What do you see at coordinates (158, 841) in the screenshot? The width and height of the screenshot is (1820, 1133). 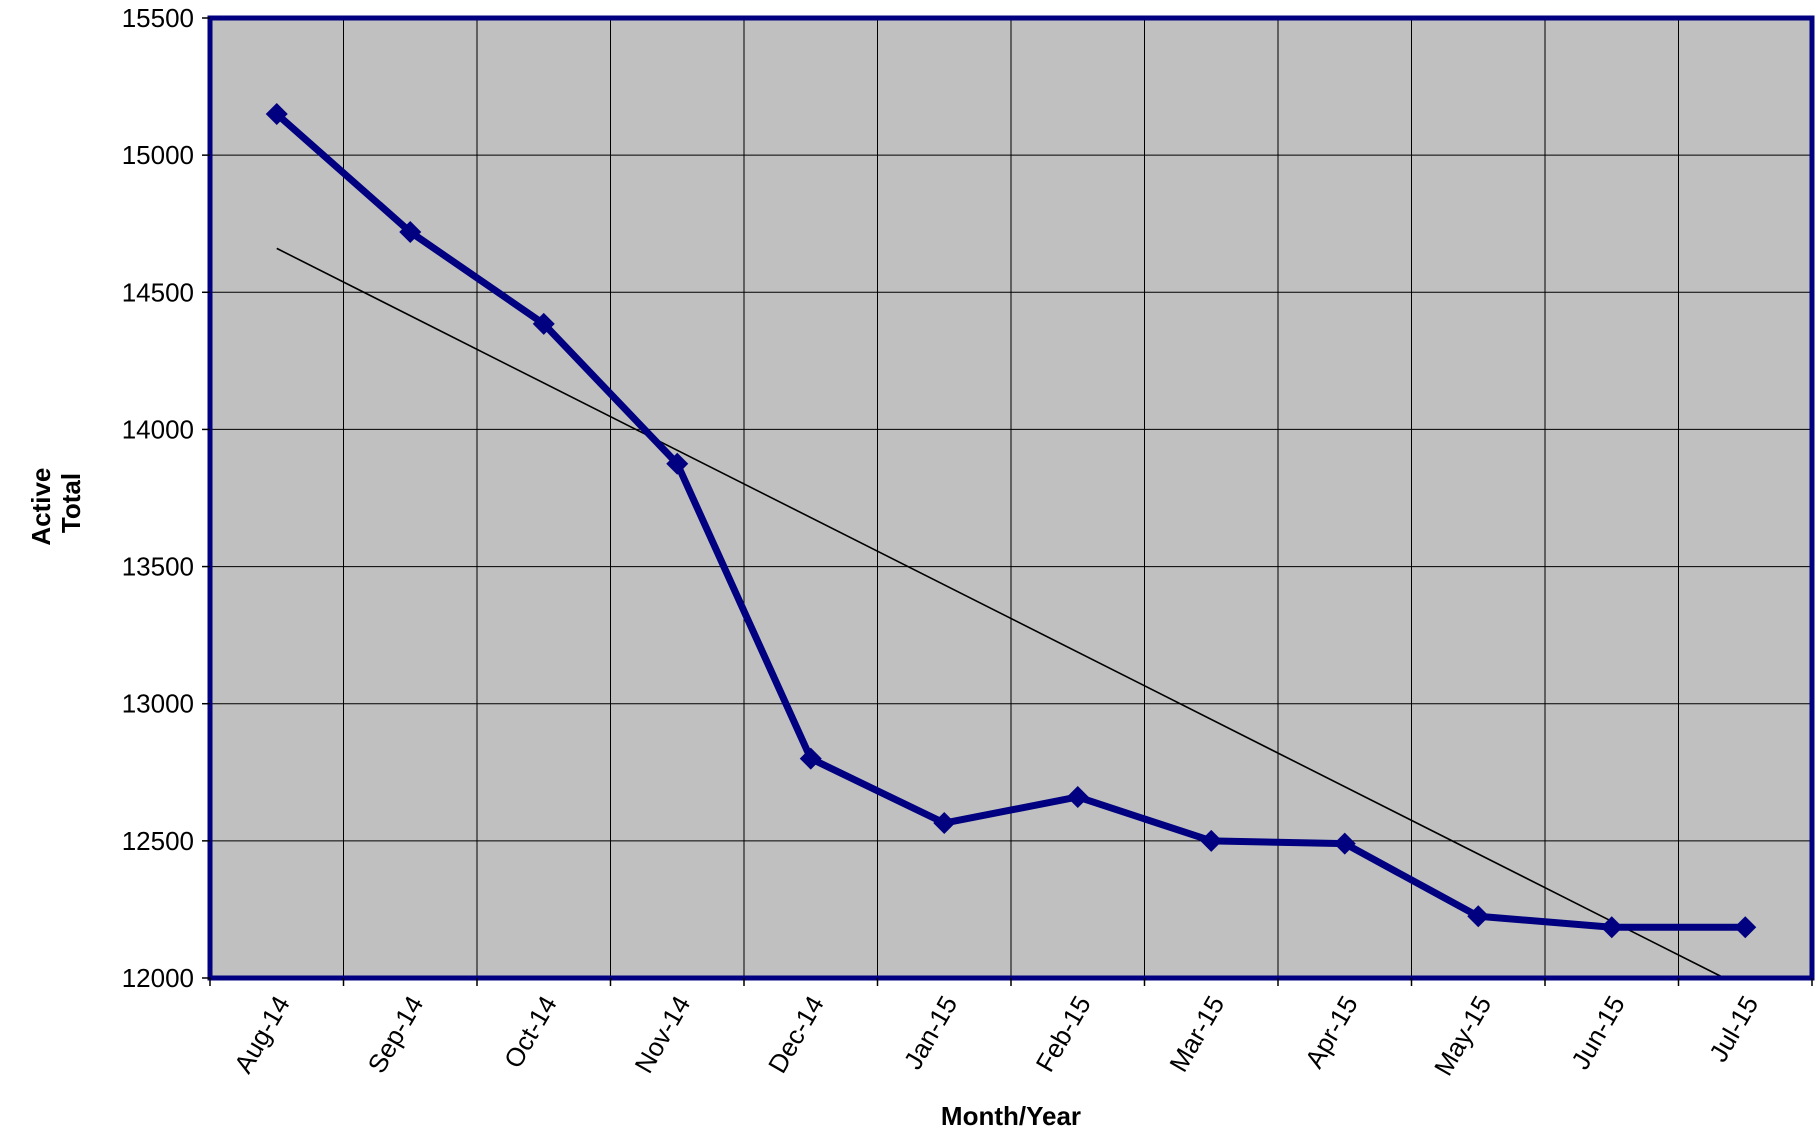 I see `y-tick-label: 12500` at bounding box center [158, 841].